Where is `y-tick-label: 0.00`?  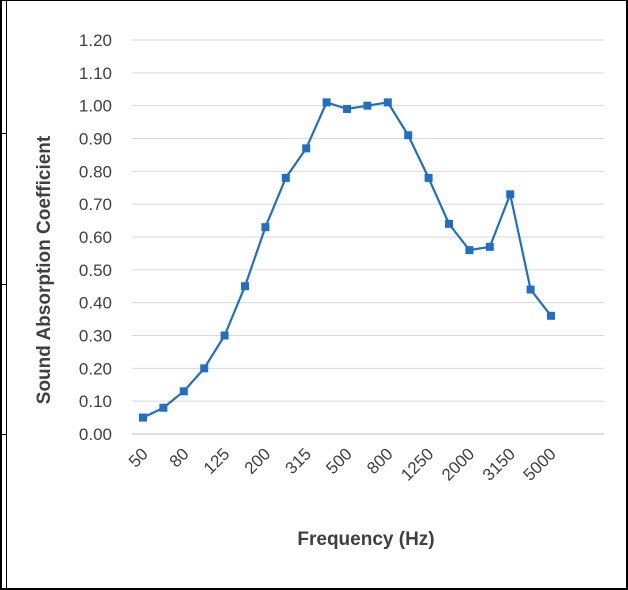
y-tick-label: 0.00 is located at coordinates (95, 434).